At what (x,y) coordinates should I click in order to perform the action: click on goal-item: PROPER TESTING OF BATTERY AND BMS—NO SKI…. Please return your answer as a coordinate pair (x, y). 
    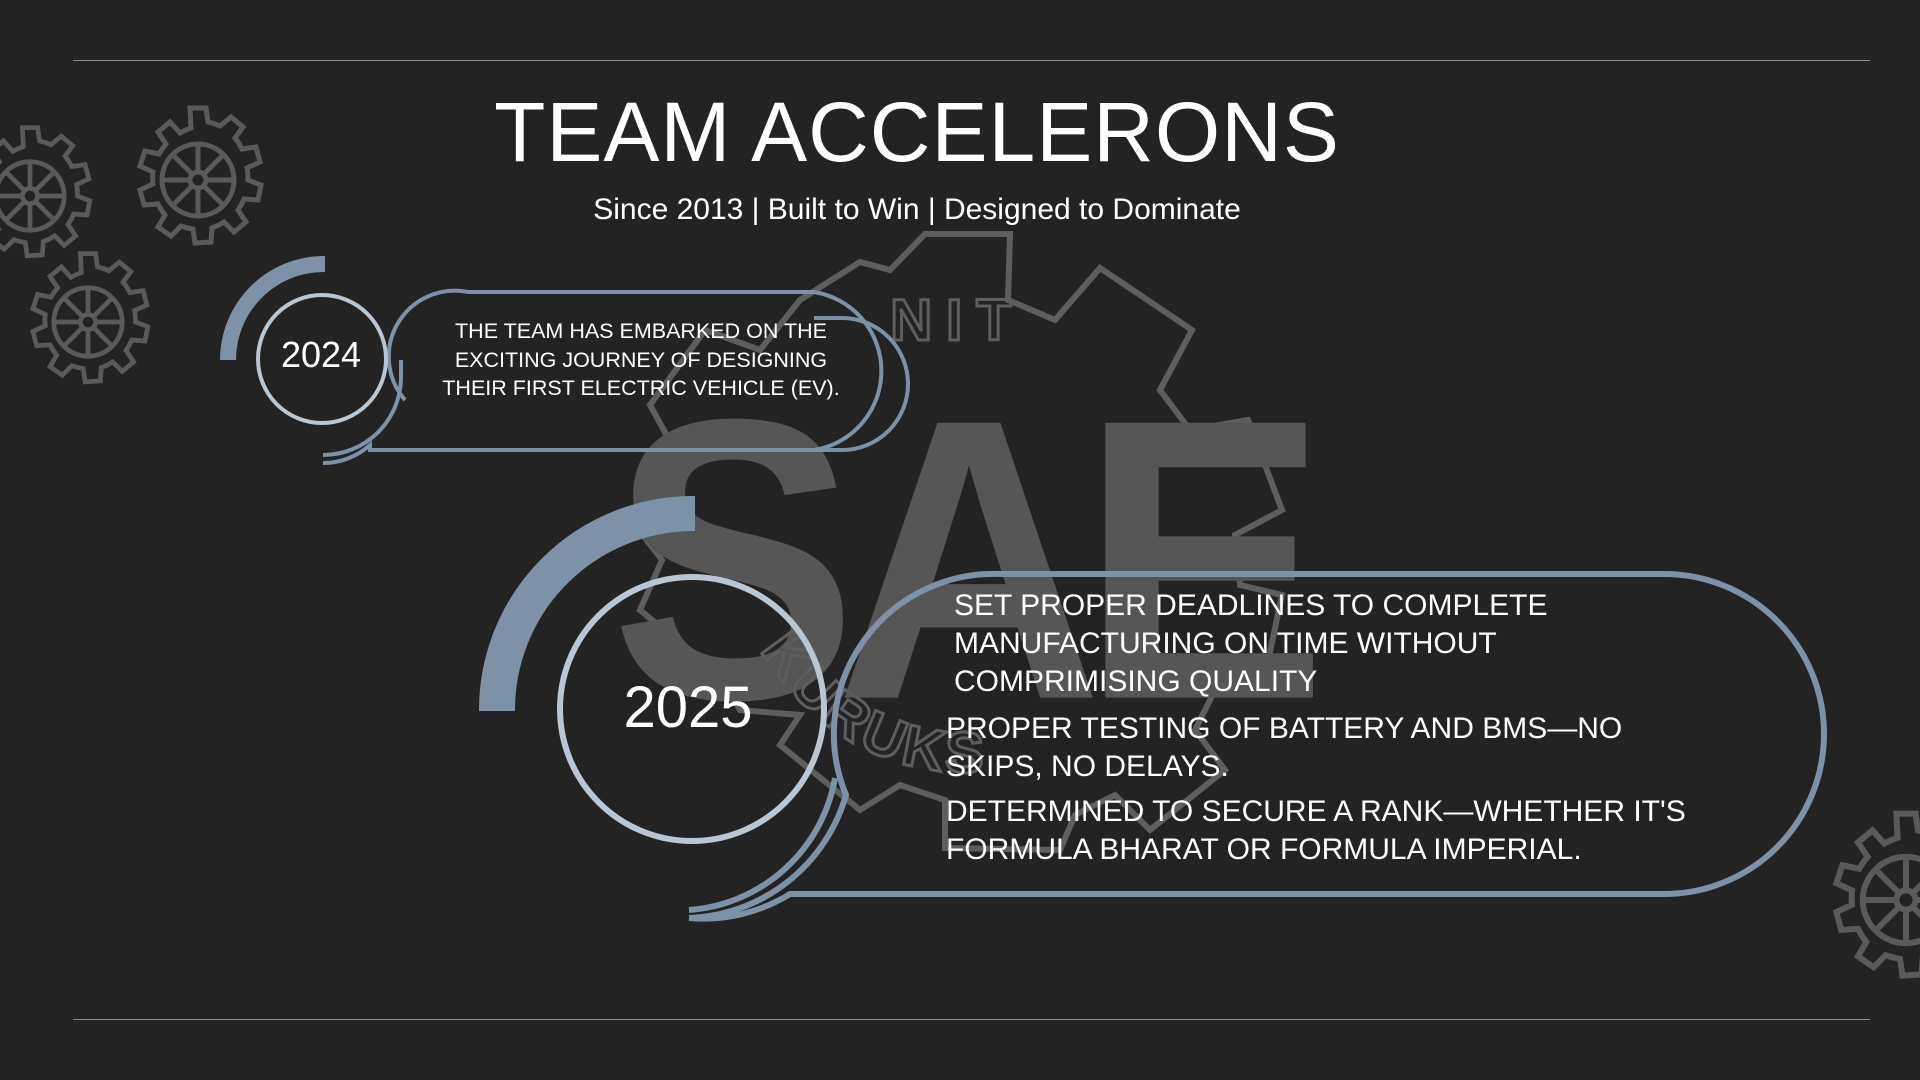
    Looking at the image, I should click on (1284, 747).